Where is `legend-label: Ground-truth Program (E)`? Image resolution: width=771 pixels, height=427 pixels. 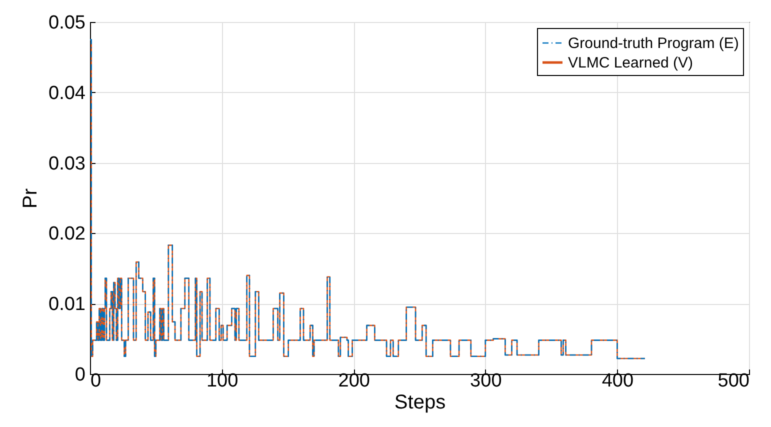
legend-label: Ground-truth Program (E) is located at coordinates (653, 43).